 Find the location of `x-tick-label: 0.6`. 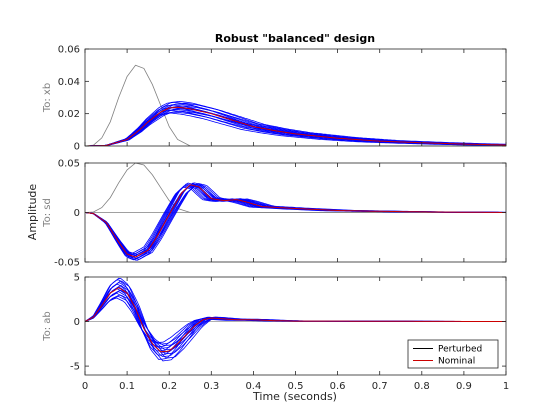

x-tick-label: 0.6 is located at coordinates (338, 386).